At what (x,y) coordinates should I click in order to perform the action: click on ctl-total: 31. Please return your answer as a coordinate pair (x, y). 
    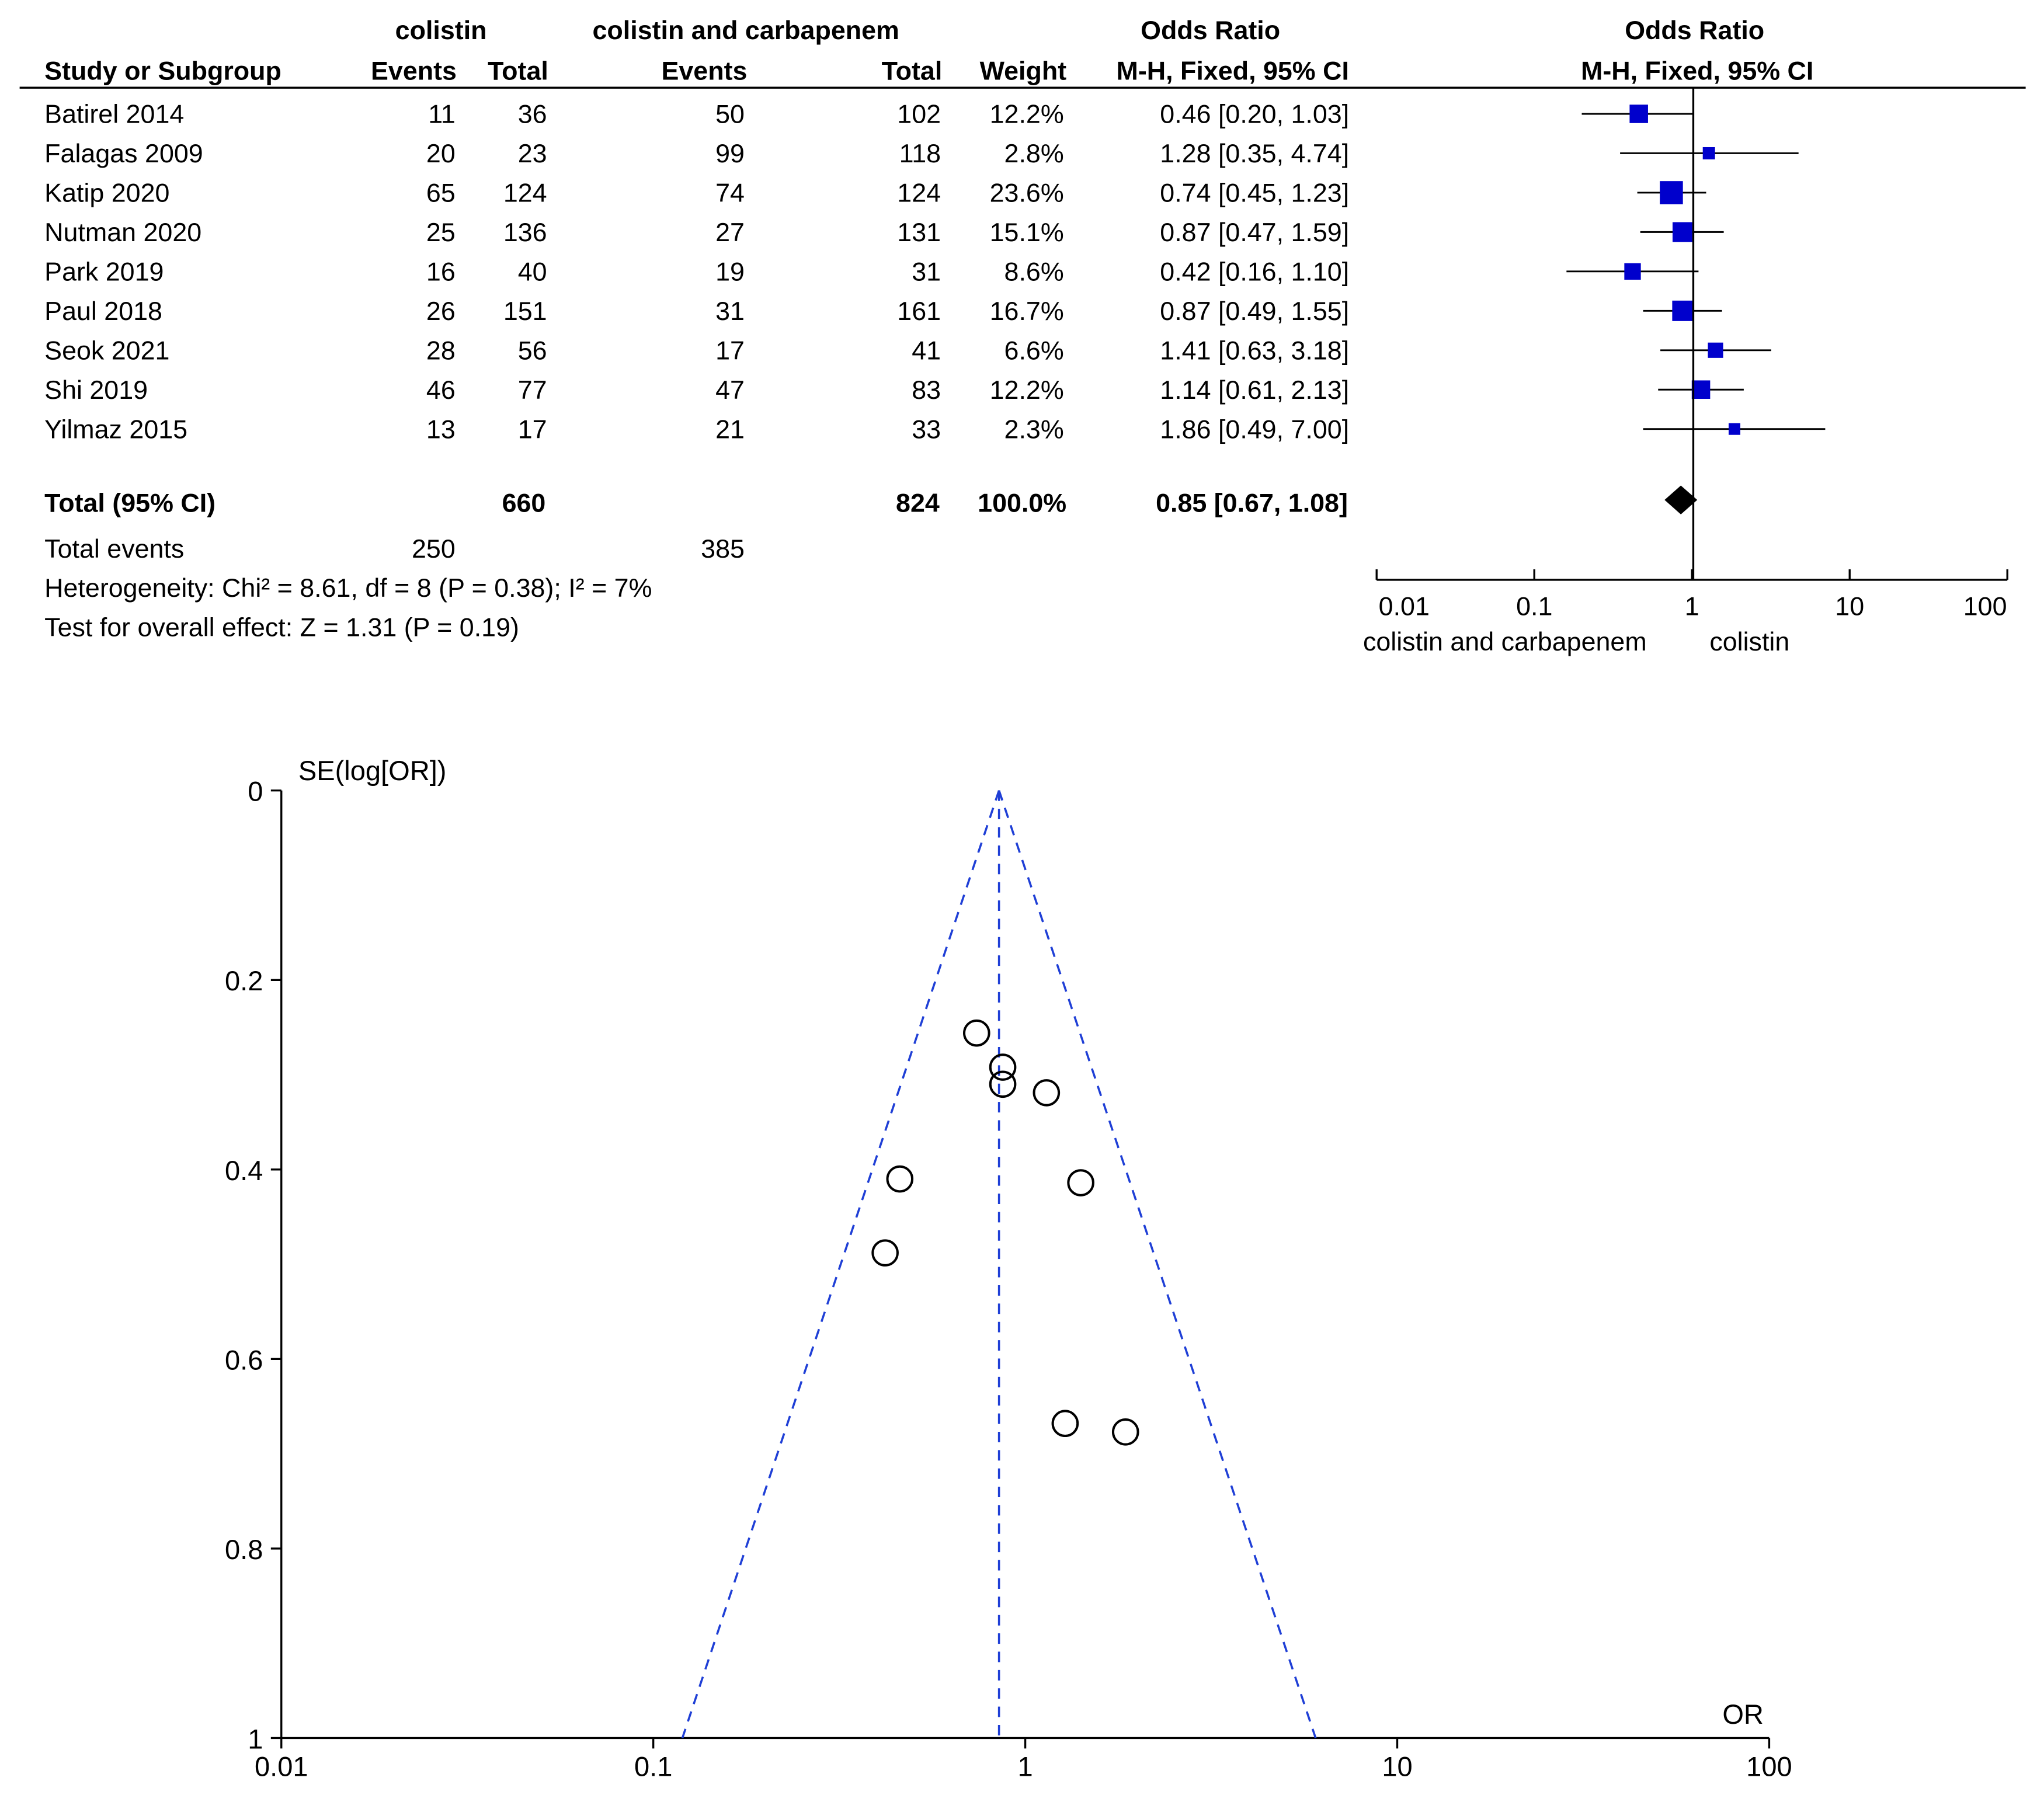
    Looking at the image, I should click on (926, 273).